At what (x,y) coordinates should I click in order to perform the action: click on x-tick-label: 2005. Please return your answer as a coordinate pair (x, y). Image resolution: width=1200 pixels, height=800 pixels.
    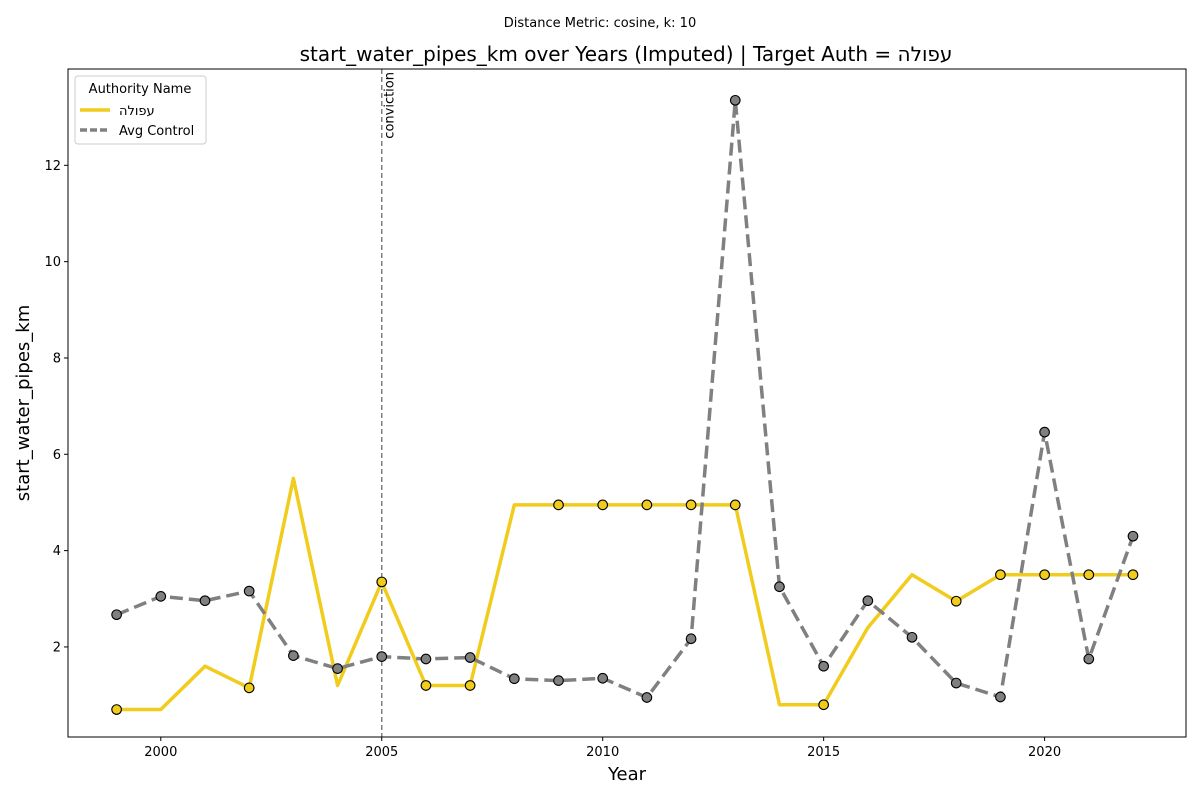
    Looking at the image, I should click on (381, 752).